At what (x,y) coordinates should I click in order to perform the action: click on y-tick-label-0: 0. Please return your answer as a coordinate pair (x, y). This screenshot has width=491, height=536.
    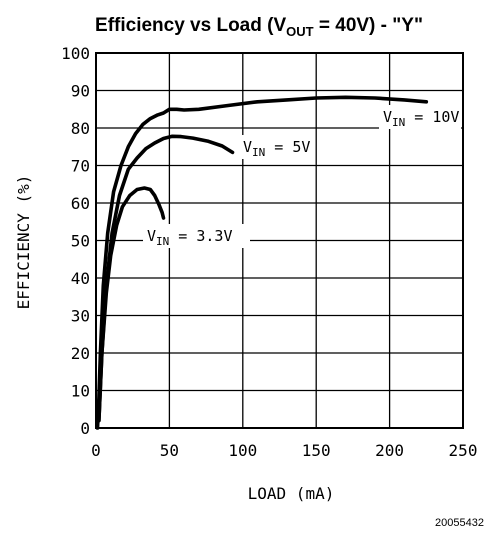
    Looking at the image, I should click on (85, 428).